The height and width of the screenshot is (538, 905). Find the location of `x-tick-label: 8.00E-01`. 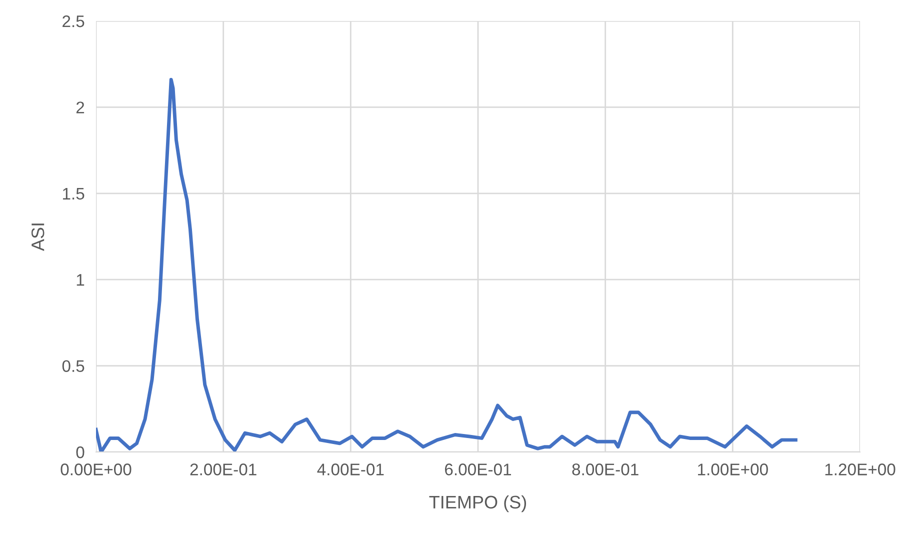

x-tick-label: 8.00E-01 is located at coordinates (605, 470).